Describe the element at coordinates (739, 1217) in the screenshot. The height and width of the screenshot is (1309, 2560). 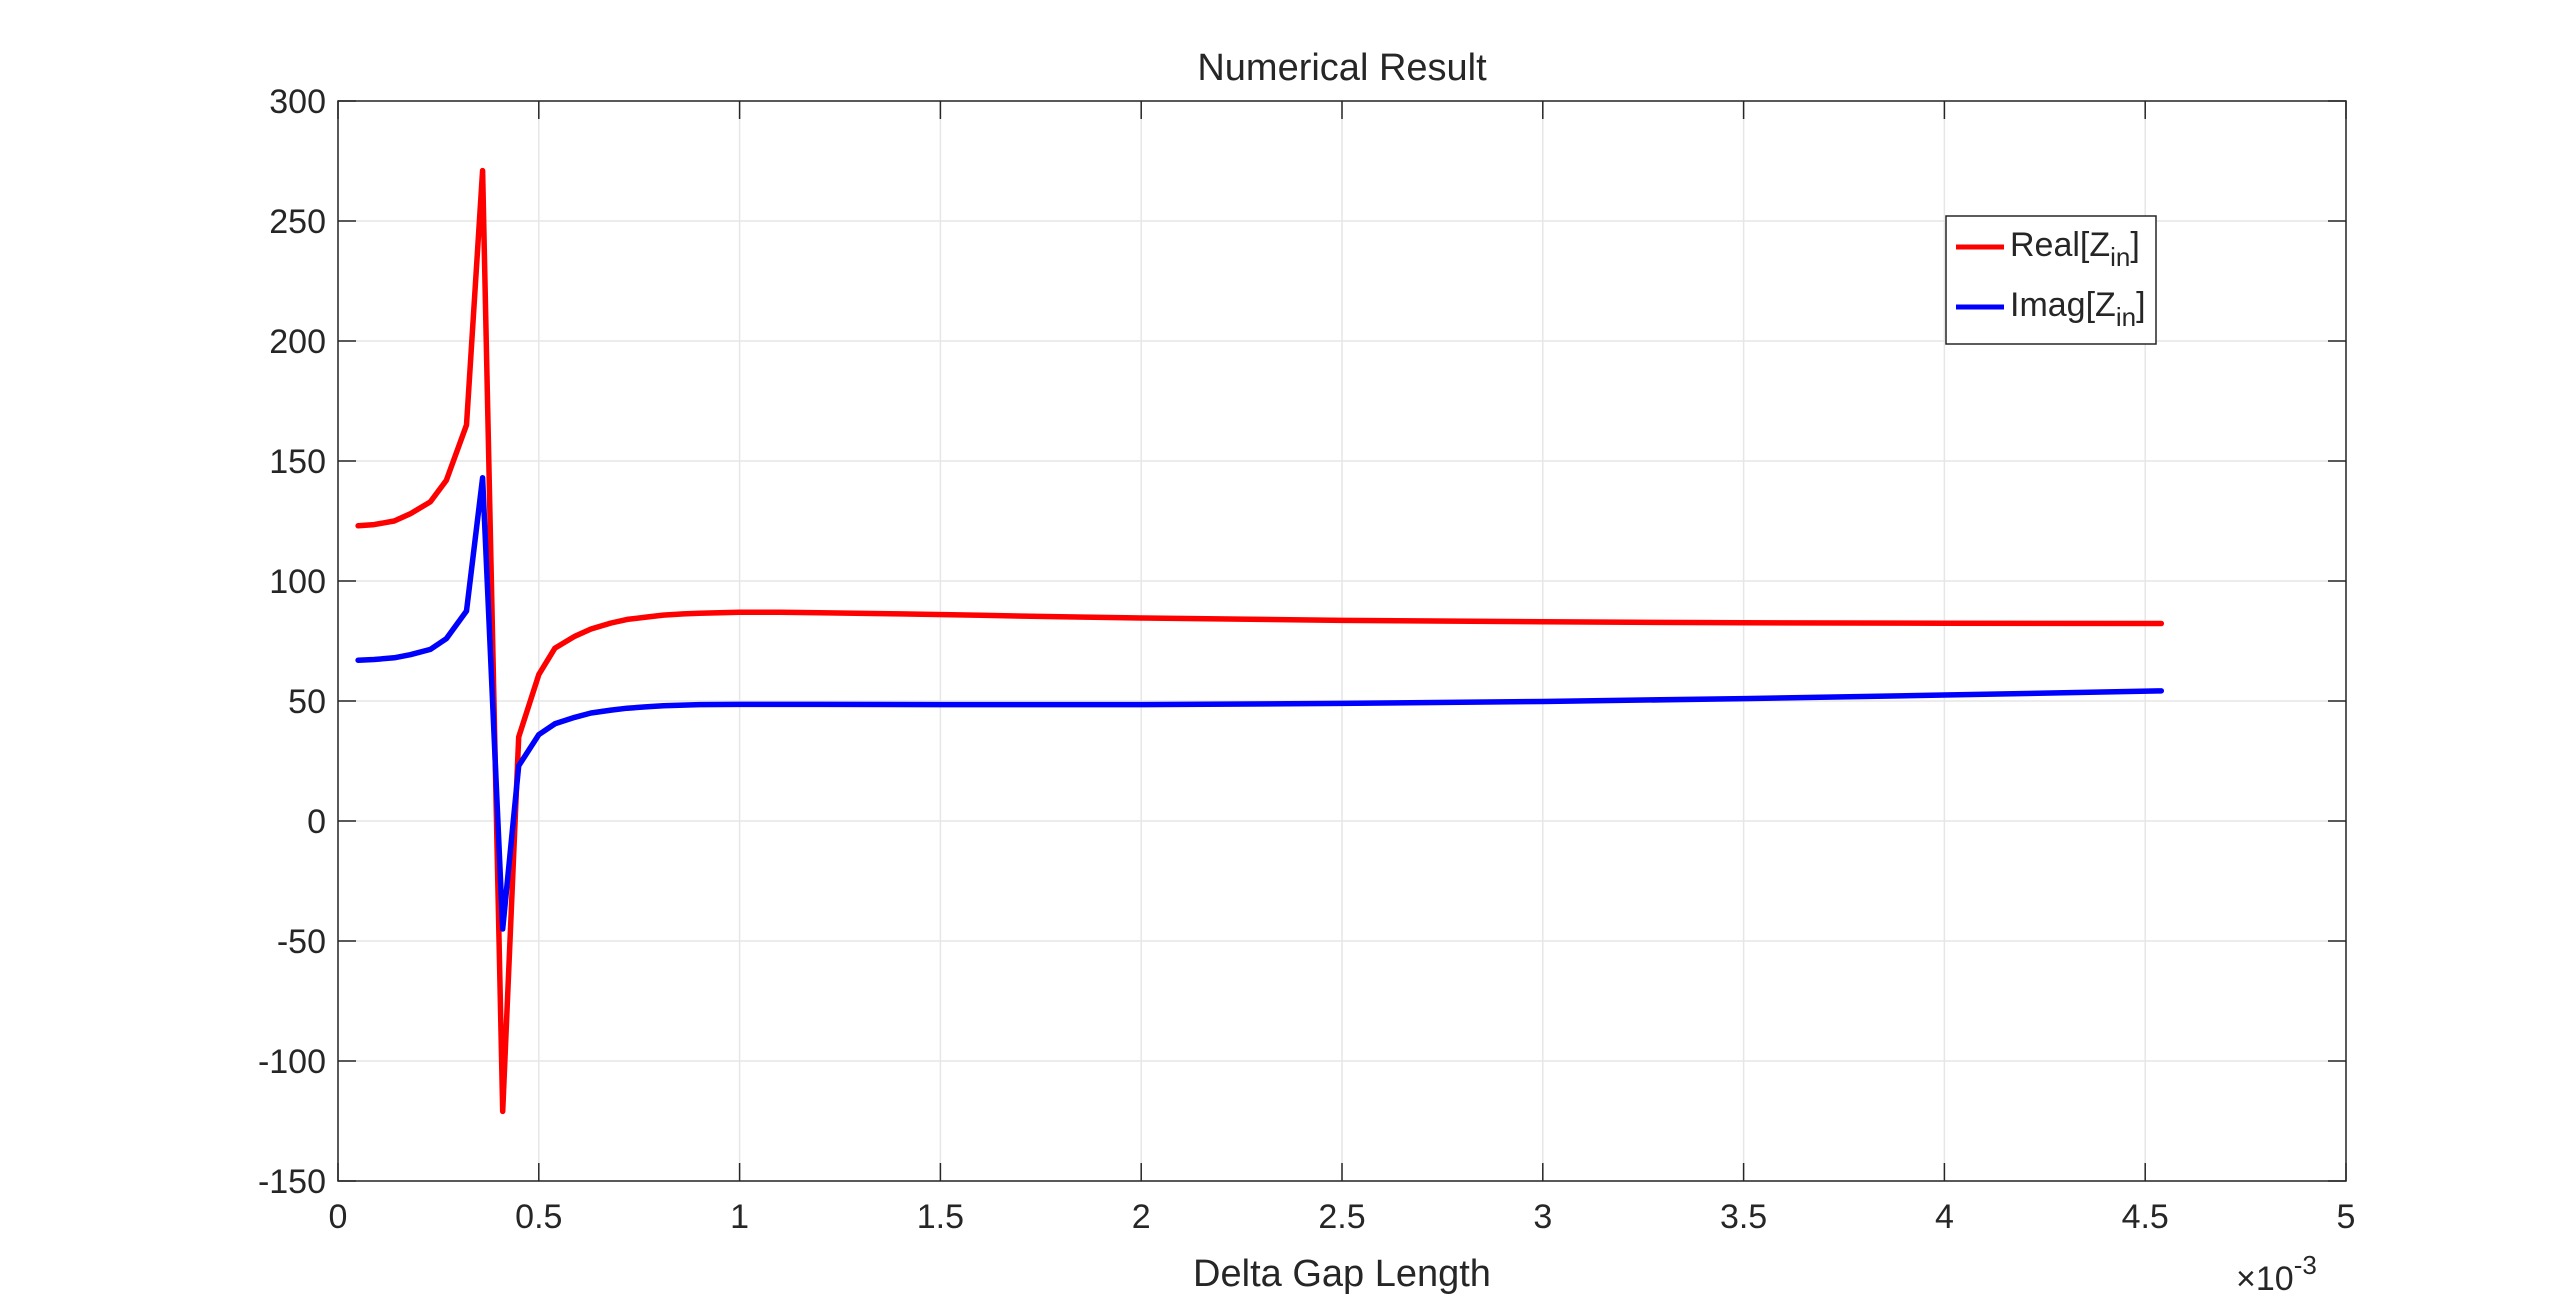
I see `x-tick-label: 1` at that location.